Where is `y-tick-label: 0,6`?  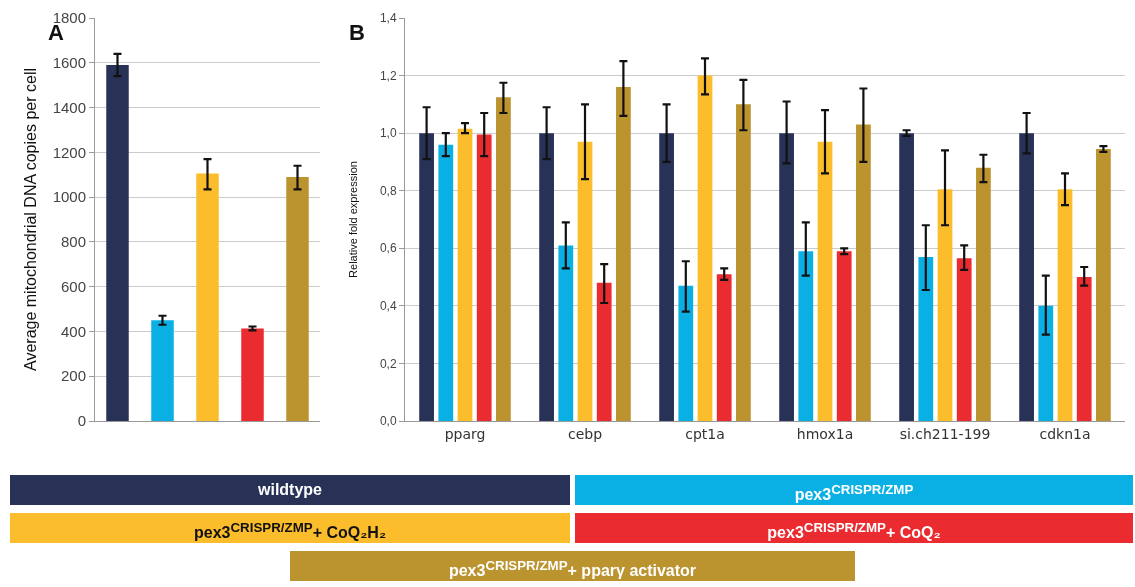 y-tick-label: 0,6 is located at coordinates (388, 248).